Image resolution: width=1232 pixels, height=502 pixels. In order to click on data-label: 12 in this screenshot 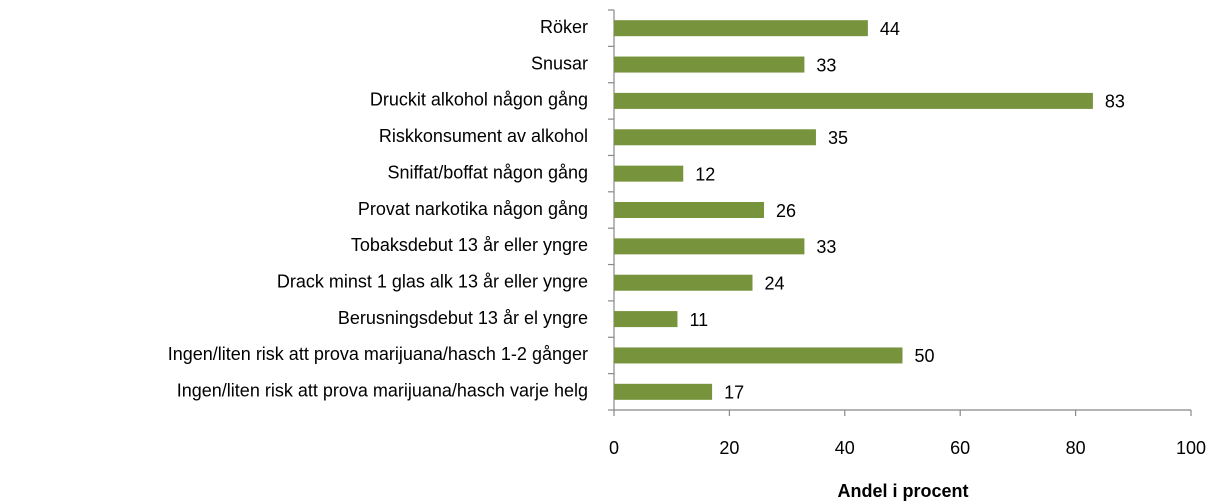, I will do `click(705, 174)`.